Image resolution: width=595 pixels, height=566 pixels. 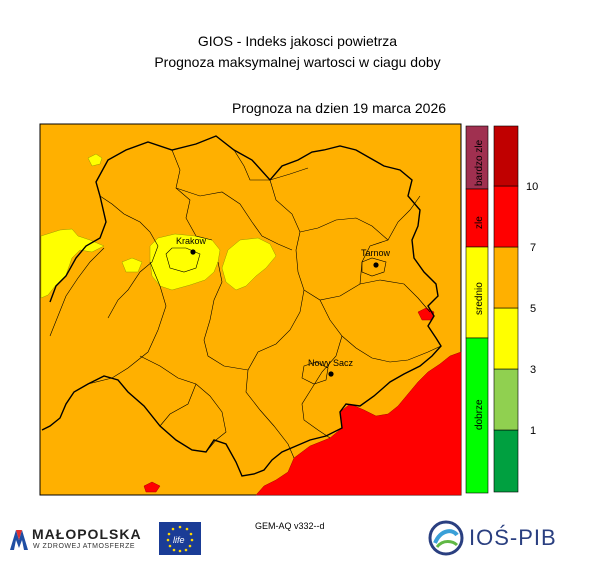 I want to click on city-label-krakow: Krakow, so click(x=191, y=241).